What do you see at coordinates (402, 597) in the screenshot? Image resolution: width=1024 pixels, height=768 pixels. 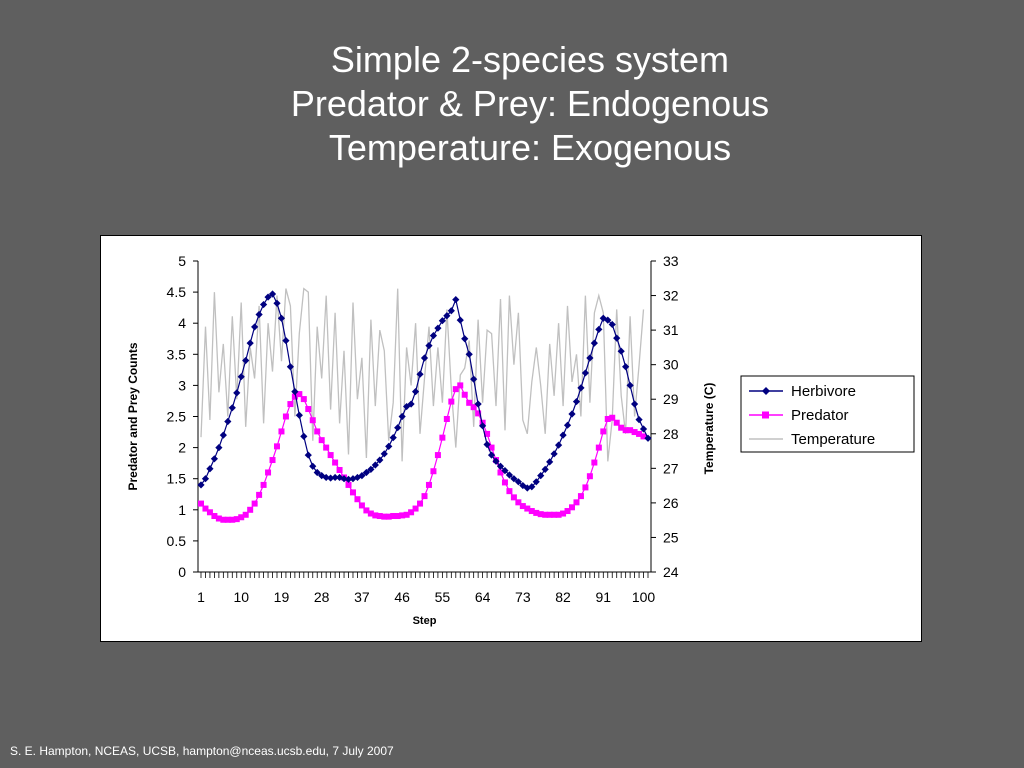 I see `x-tick-label: 46` at bounding box center [402, 597].